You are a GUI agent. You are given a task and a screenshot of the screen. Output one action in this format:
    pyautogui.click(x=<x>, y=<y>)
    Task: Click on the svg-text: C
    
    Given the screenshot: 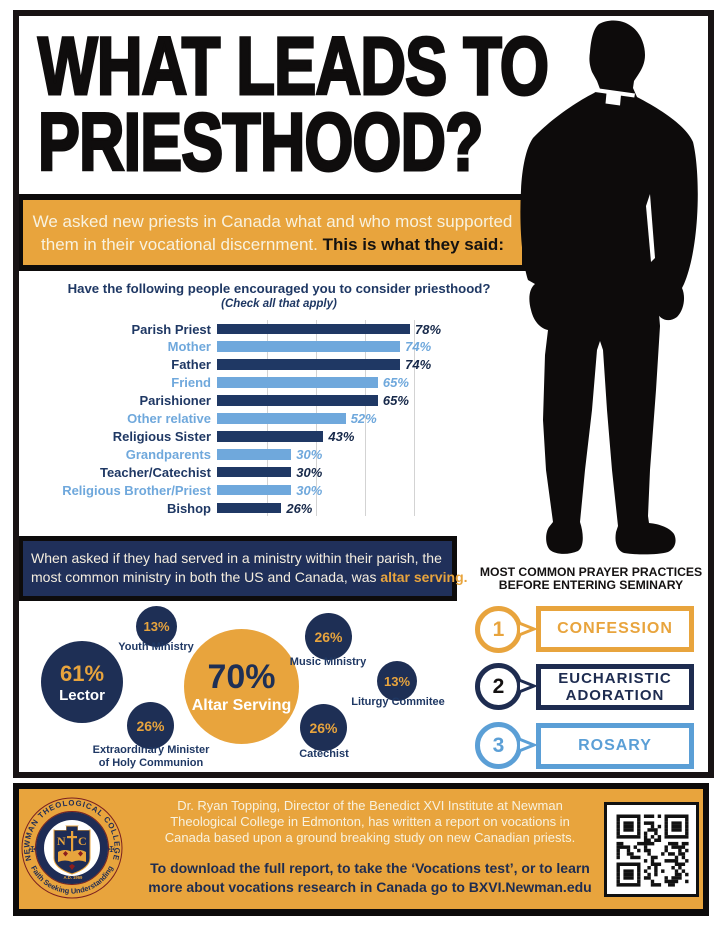 What is the action you would take?
    pyautogui.click(x=82, y=841)
    